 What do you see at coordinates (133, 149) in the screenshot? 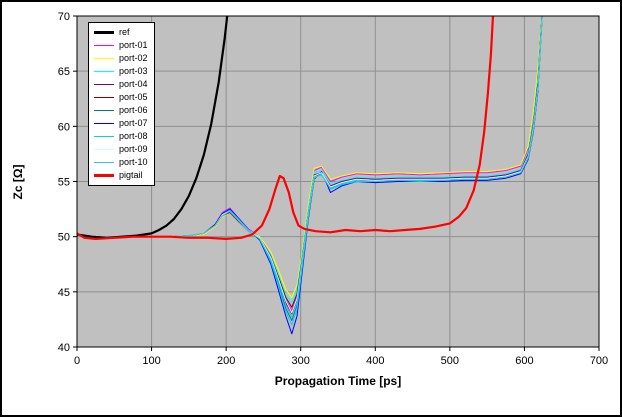
I see `legend-label: port-09` at bounding box center [133, 149].